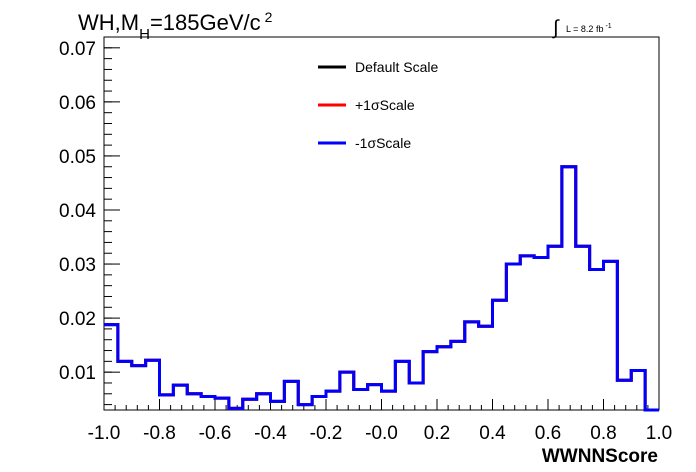 This screenshot has height=472, width=696. Describe the element at coordinates (548, 433) in the screenshot. I see `x-tick-label: 0.6` at that location.